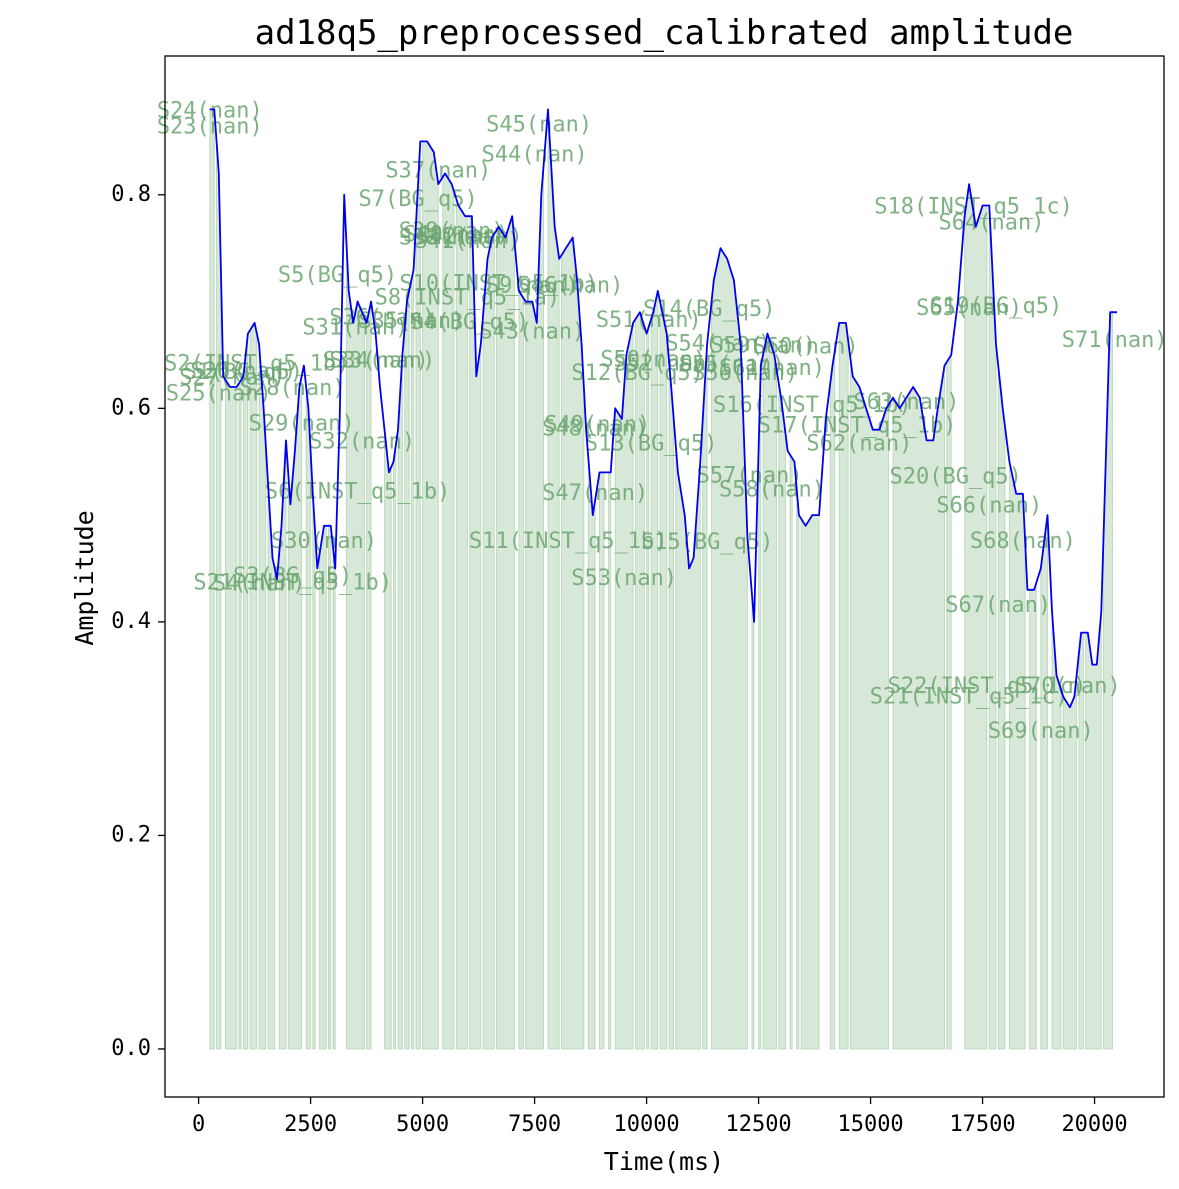  I want to click on segment-label: S23(nan), so click(210, 127).